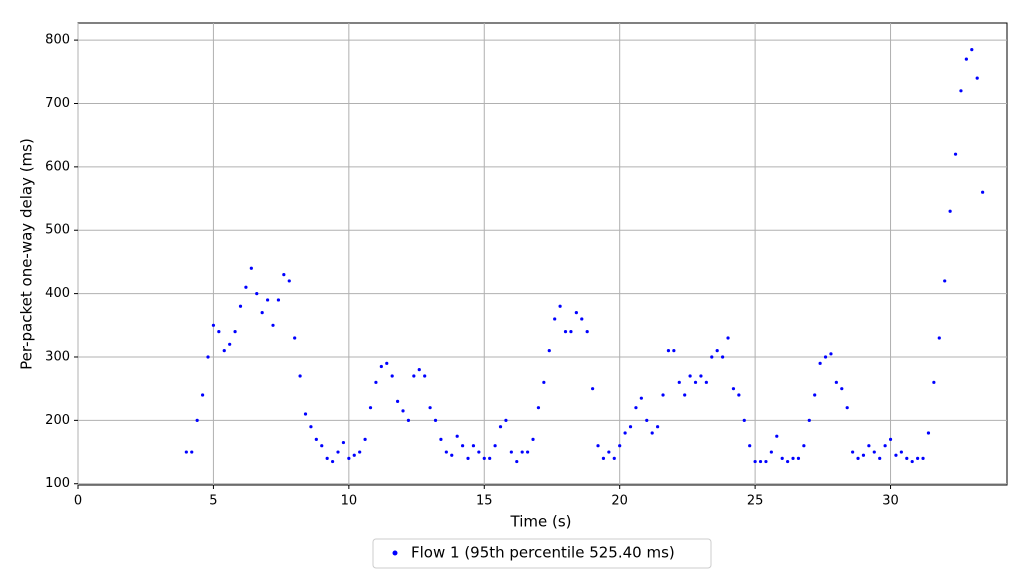  I want to click on y-tick-label: 600, so click(57, 166).